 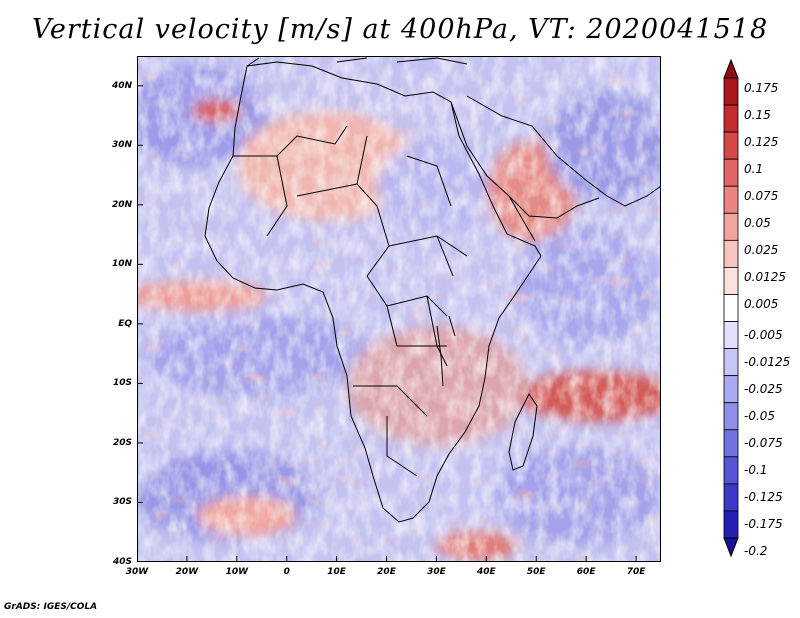 I want to click on colorbar-bottom-arrow, so click(x=731, y=547).